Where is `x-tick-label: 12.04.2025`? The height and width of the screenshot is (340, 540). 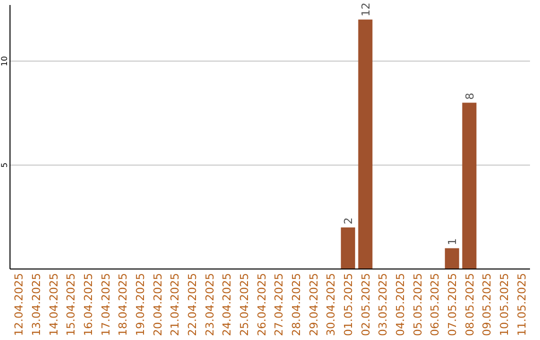
x-tick-label: 12.04.2025 is located at coordinates (19, 304).